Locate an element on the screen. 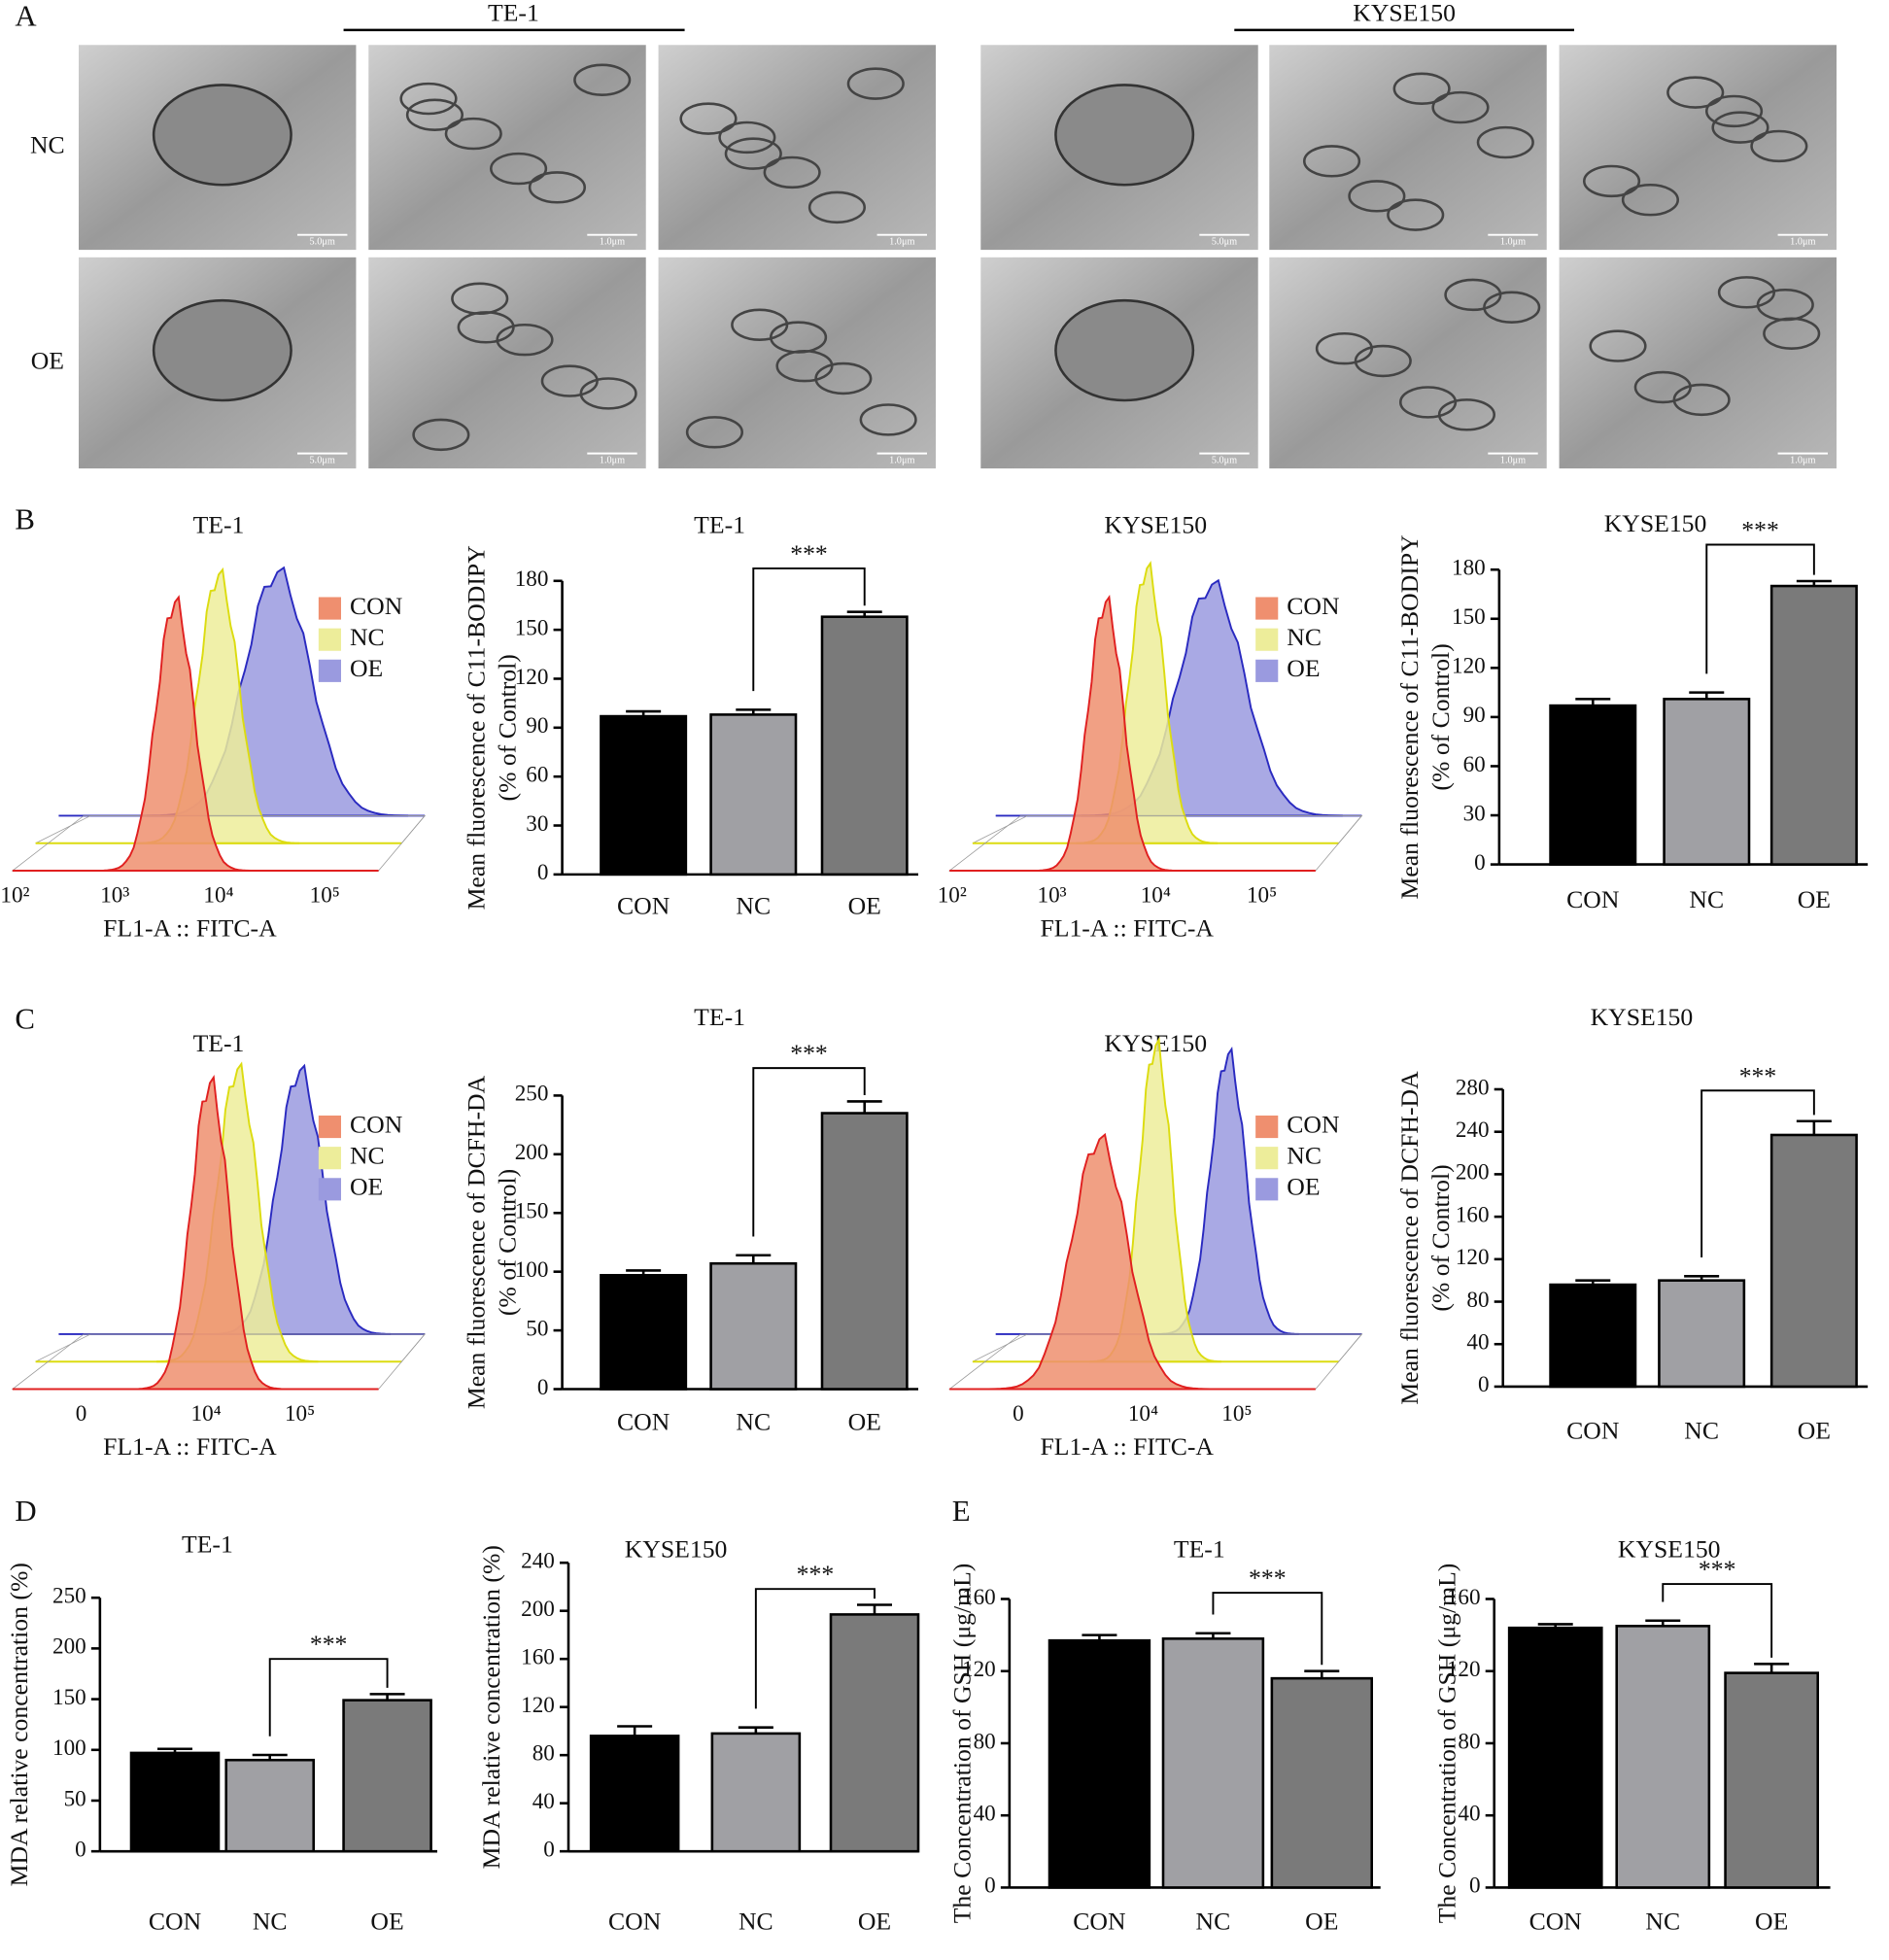 The width and height of the screenshot is (1889, 1960). y-tick-label: 80 is located at coordinates (985, 1741).